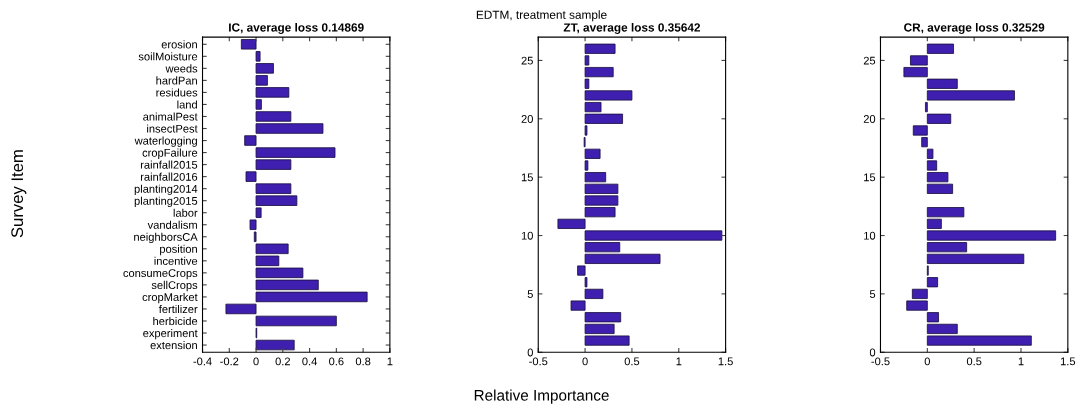 This screenshot has height=412, width=1083. Describe the element at coordinates (282, 361) in the screenshot. I see `x-tick-label: 0.2` at that location.